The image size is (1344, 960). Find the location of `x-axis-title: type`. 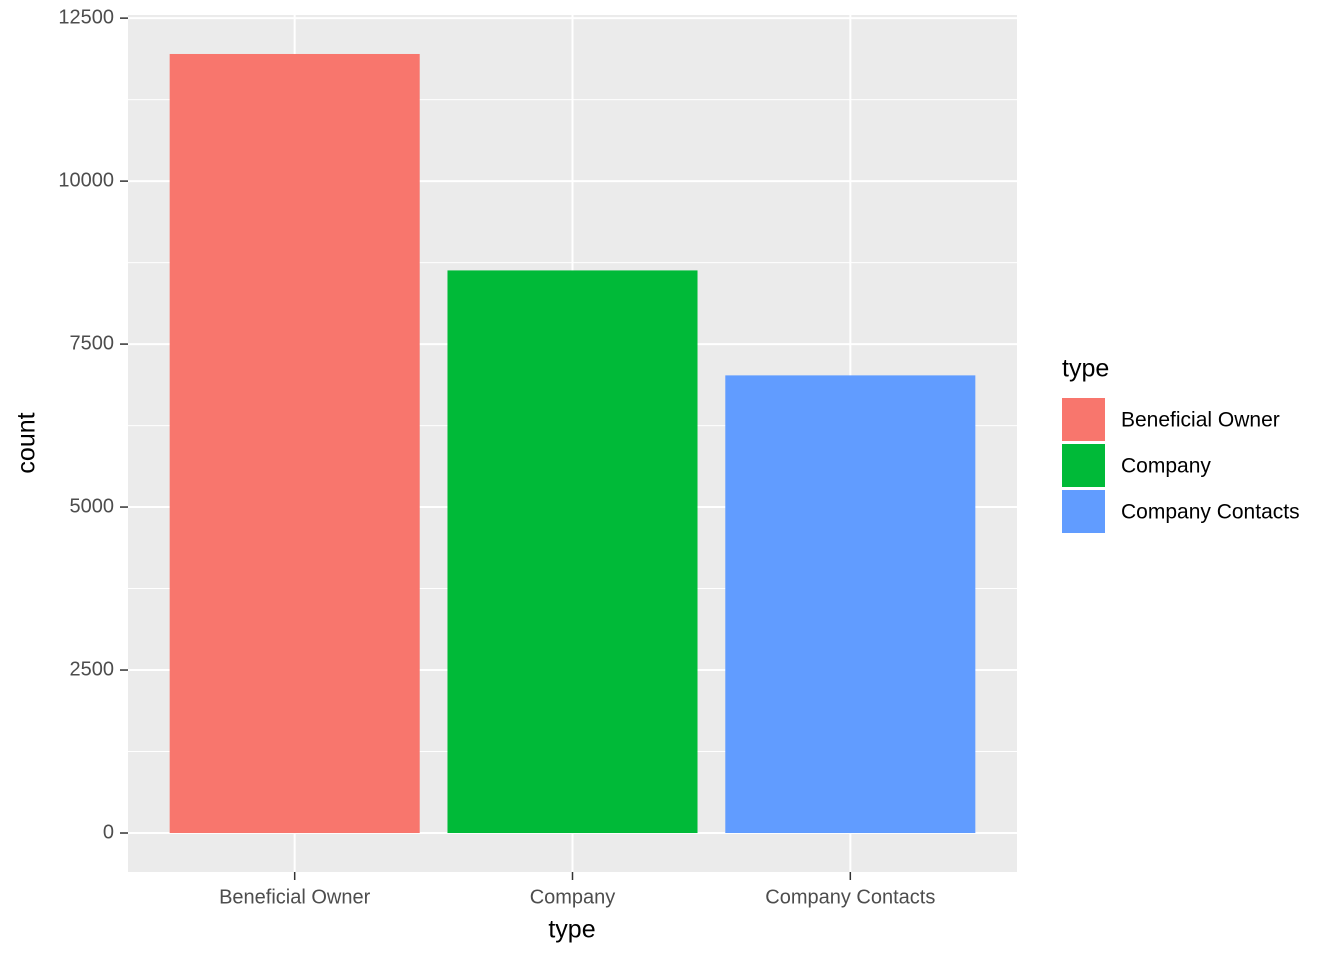

x-axis-title: type is located at coordinates (571, 930).